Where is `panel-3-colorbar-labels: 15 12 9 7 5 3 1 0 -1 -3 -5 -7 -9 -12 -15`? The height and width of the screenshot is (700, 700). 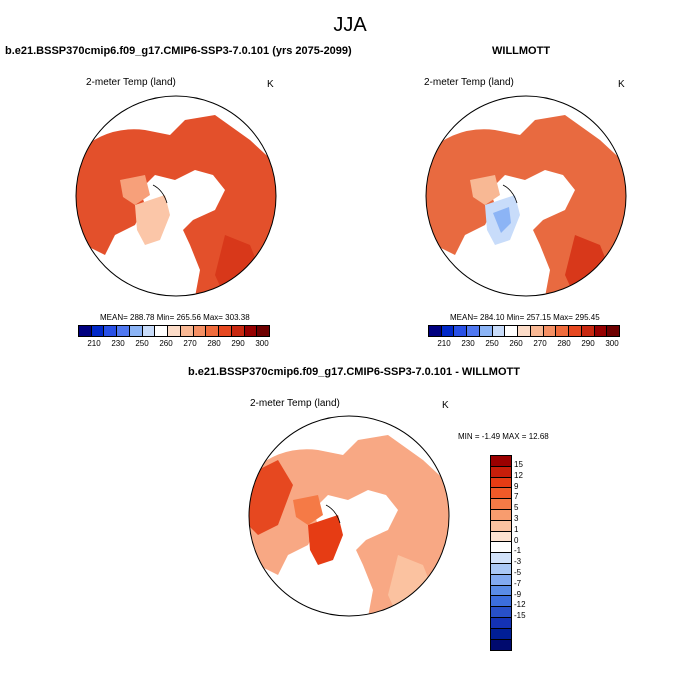 panel-3-colorbar-labels: 15 12 9 7 5 3 1 0 -1 -3 -5 -7 -9 -12 -15 is located at coordinates (520, 541).